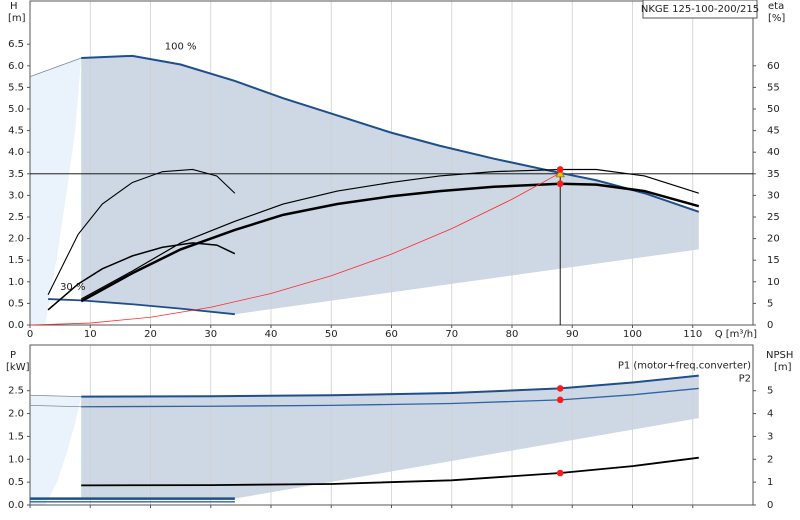 The height and width of the screenshot is (520, 800). I want to click on x-tick-label: 80, so click(512, 334).